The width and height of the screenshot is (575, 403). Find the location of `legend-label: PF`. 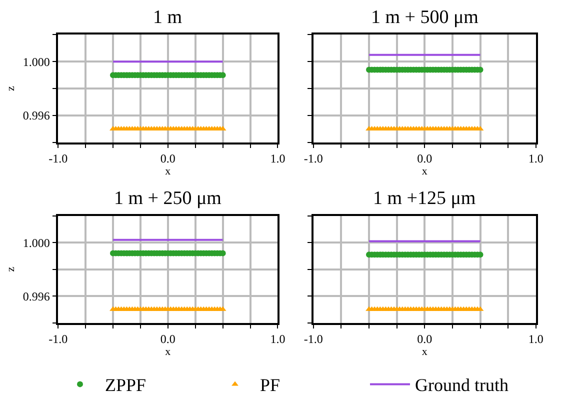

legend-label: PF is located at coordinates (270, 385).